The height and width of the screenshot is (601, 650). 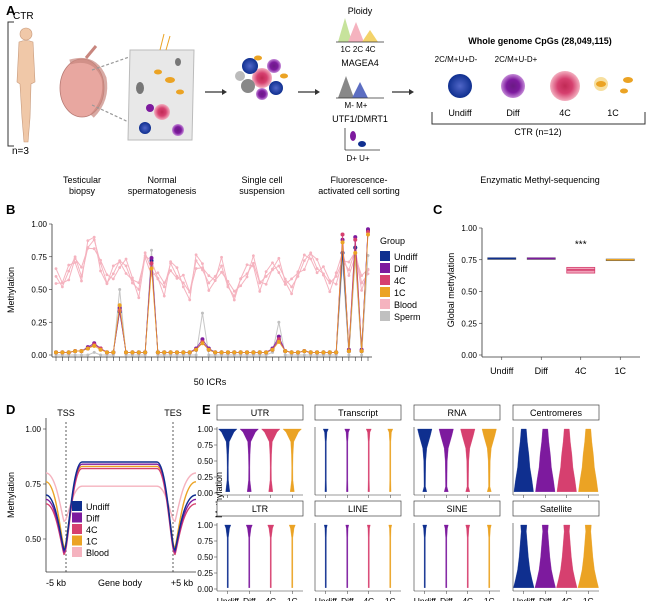 I want to click on testis-icon, so click(x=83, y=81).